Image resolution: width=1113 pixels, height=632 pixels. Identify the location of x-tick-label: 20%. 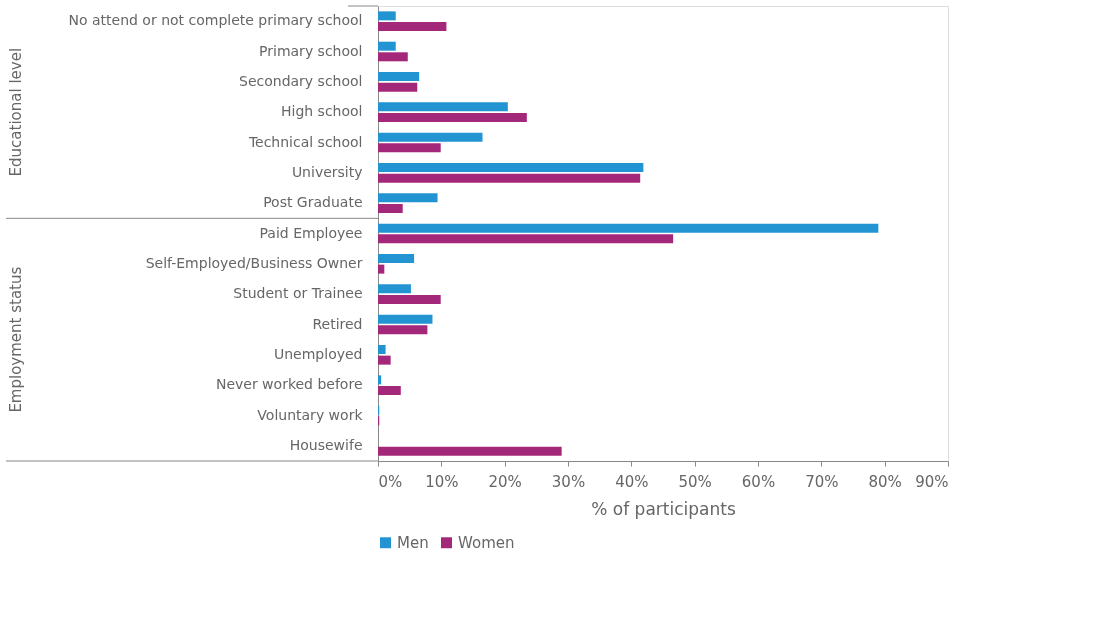
(505, 481).